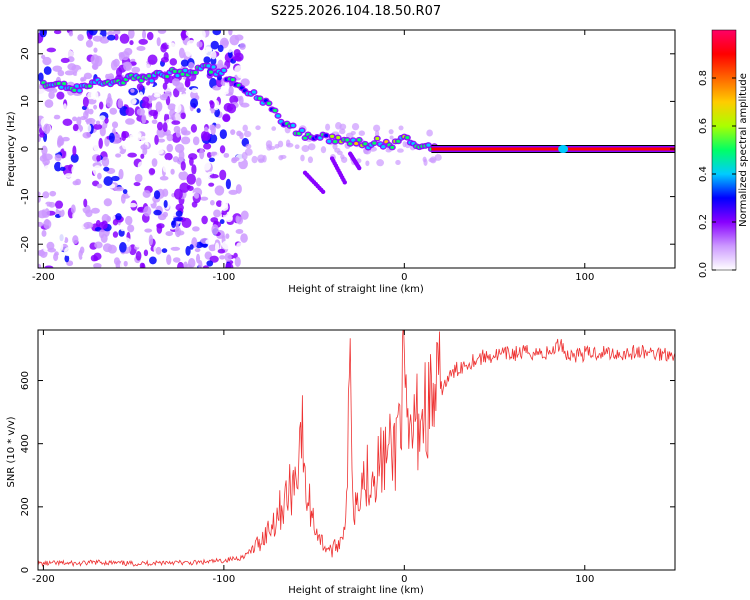 This screenshot has height=600, width=750. Describe the element at coordinates (25, 506) in the screenshot. I see `snr-ytick-label: 200` at that location.